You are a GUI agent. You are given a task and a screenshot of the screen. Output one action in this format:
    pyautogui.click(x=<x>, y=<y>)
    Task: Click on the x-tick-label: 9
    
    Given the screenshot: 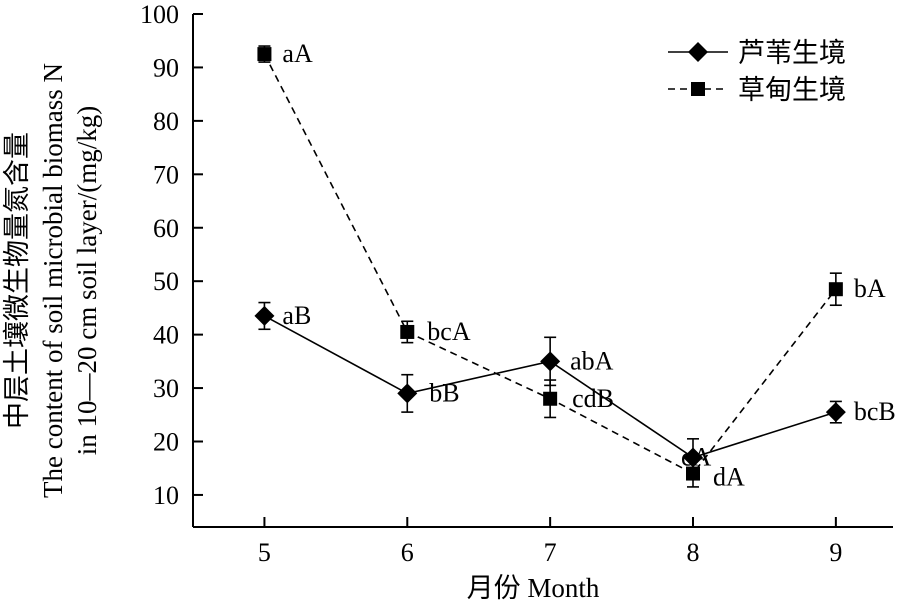 What is the action you would take?
    pyautogui.click(x=835, y=552)
    